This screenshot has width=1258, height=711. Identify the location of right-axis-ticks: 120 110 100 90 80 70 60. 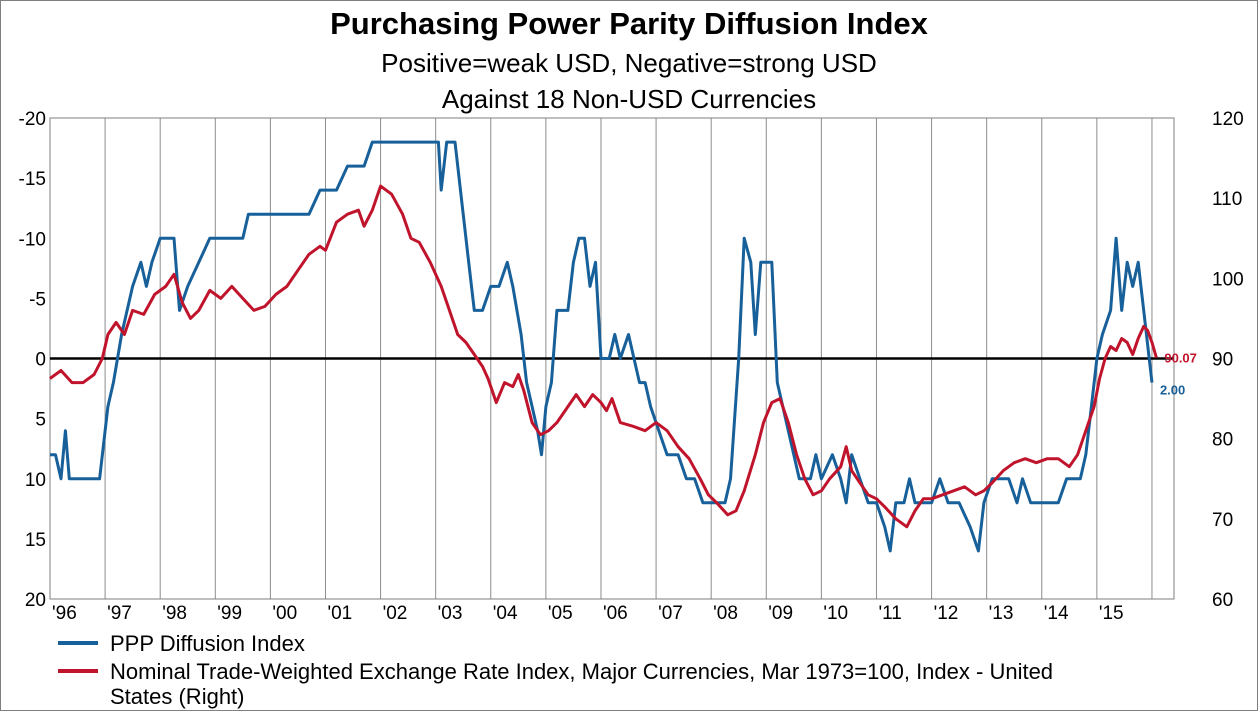
(1228, 360).